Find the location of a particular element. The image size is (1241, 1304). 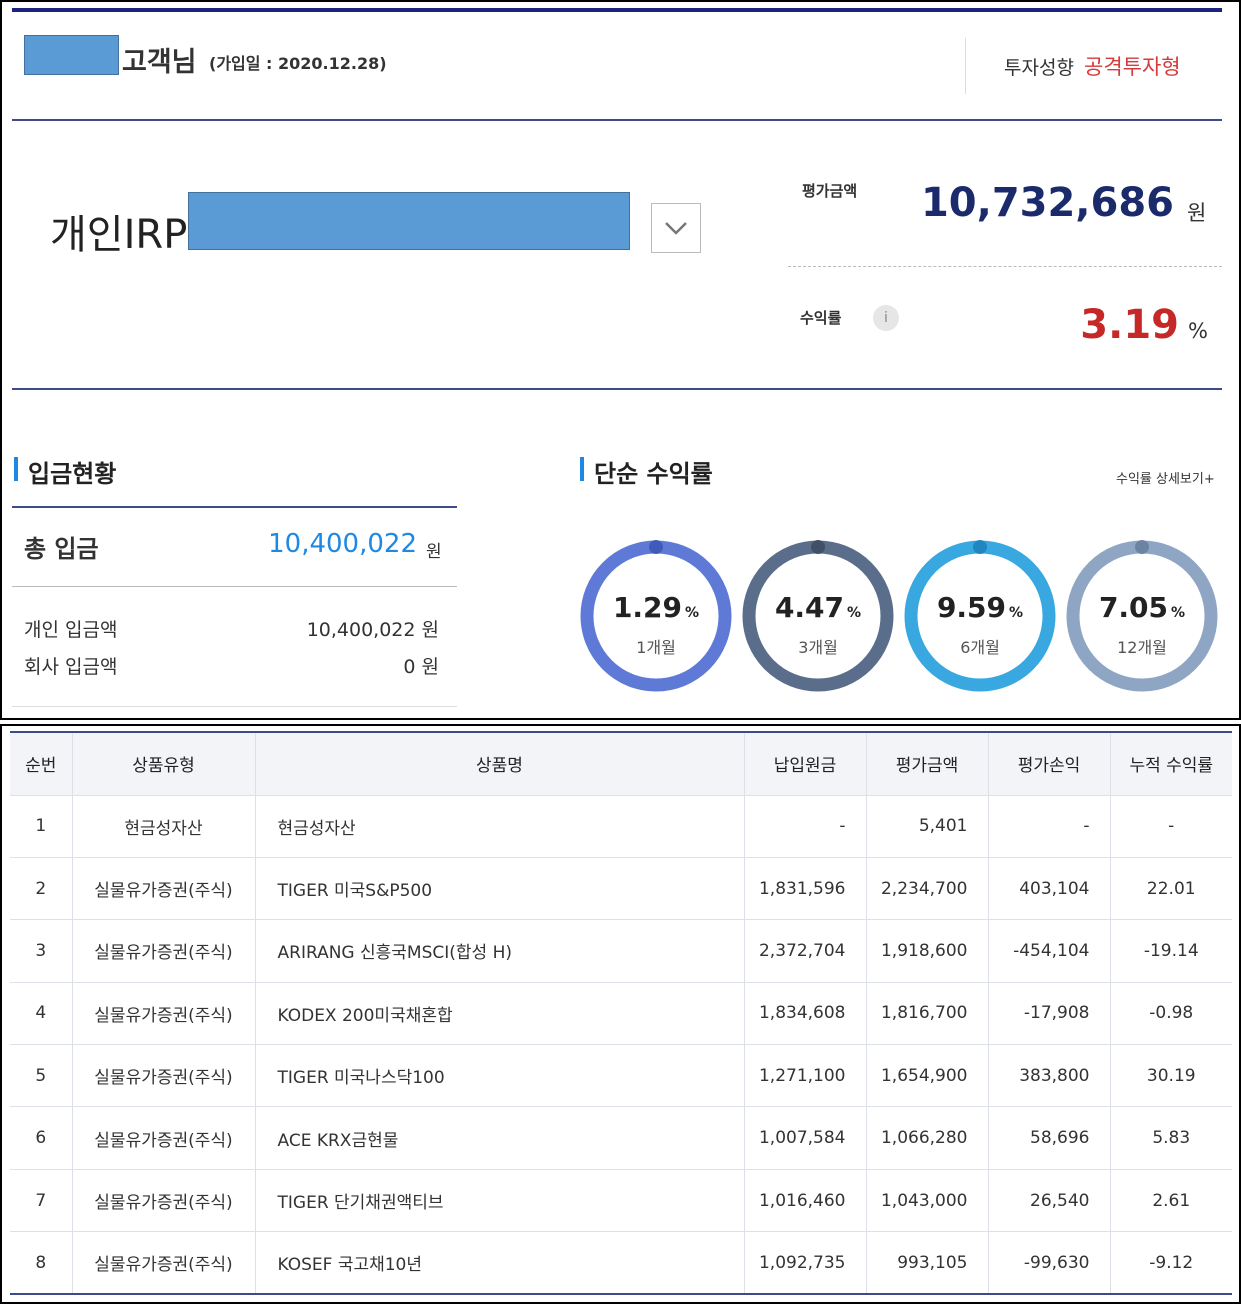

cell-eval: 1,918,600 is located at coordinates (927, 951).